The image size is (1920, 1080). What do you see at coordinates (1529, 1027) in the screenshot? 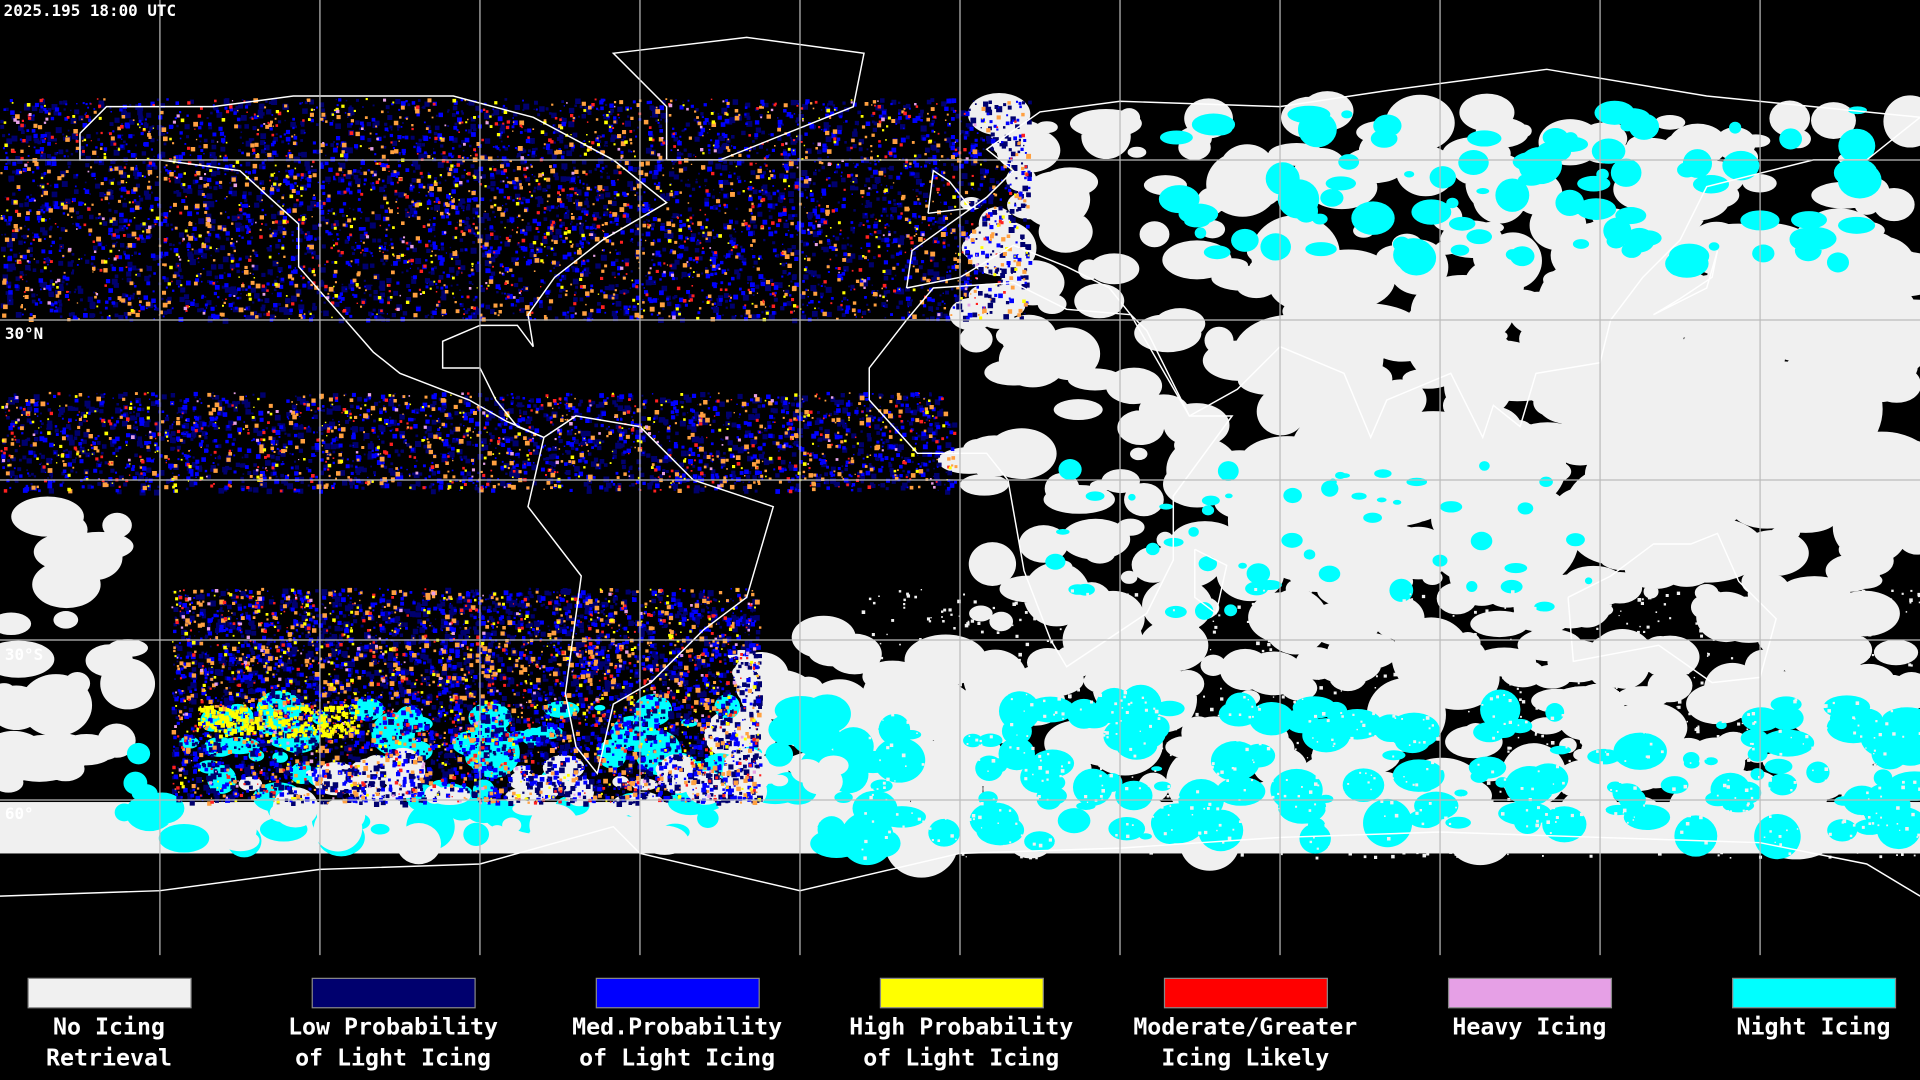
I see `legend-label: Heavy Icing` at bounding box center [1529, 1027].